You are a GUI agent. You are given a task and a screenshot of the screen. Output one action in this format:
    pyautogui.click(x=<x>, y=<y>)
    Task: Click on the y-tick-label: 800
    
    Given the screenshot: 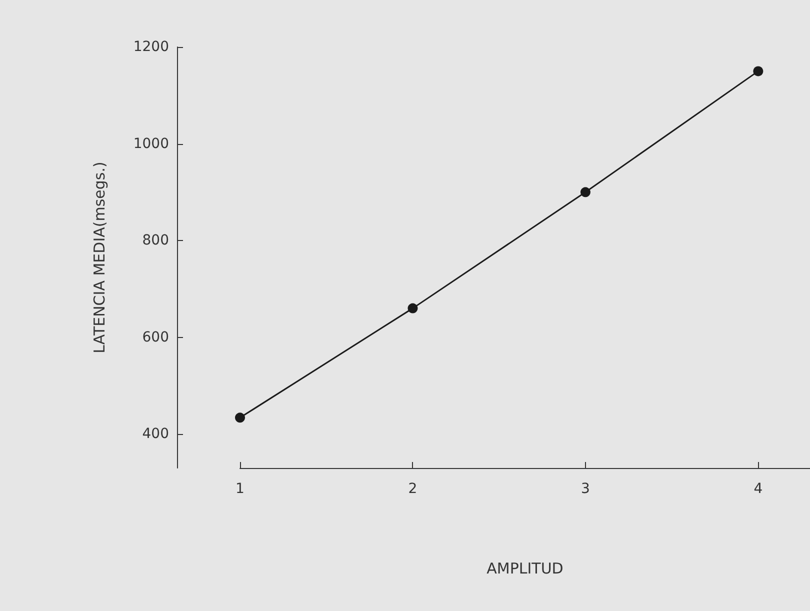 What is the action you would take?
    pyautogui.click(x=155, y=240)
    